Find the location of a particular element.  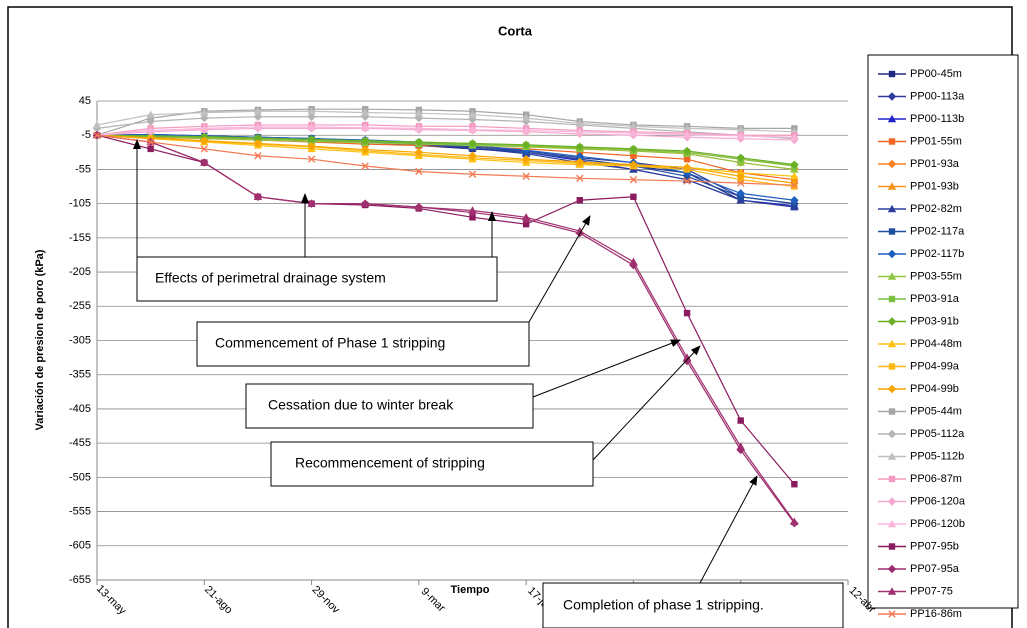

y-tick-label: -655 is located at coordinates (80, 580).